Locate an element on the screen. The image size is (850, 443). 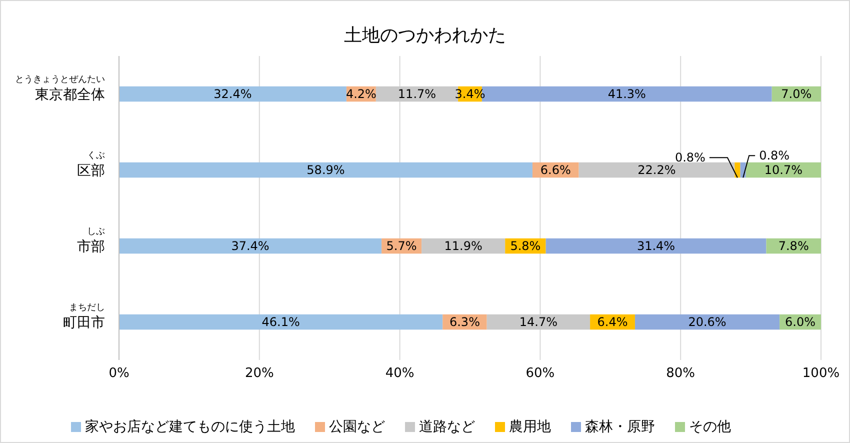
data-label: 10.7% is located at coordinates (783, 170).